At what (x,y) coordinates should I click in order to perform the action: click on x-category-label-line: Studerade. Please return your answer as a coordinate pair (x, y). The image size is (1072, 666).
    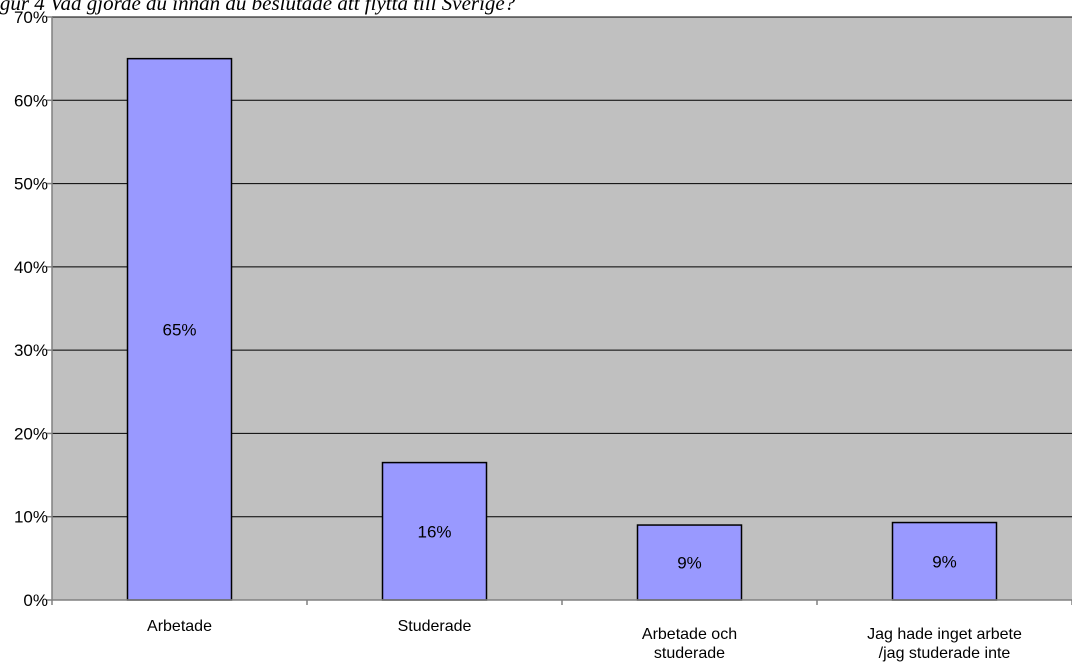
    Looking at the image, I should click on (435, 626).